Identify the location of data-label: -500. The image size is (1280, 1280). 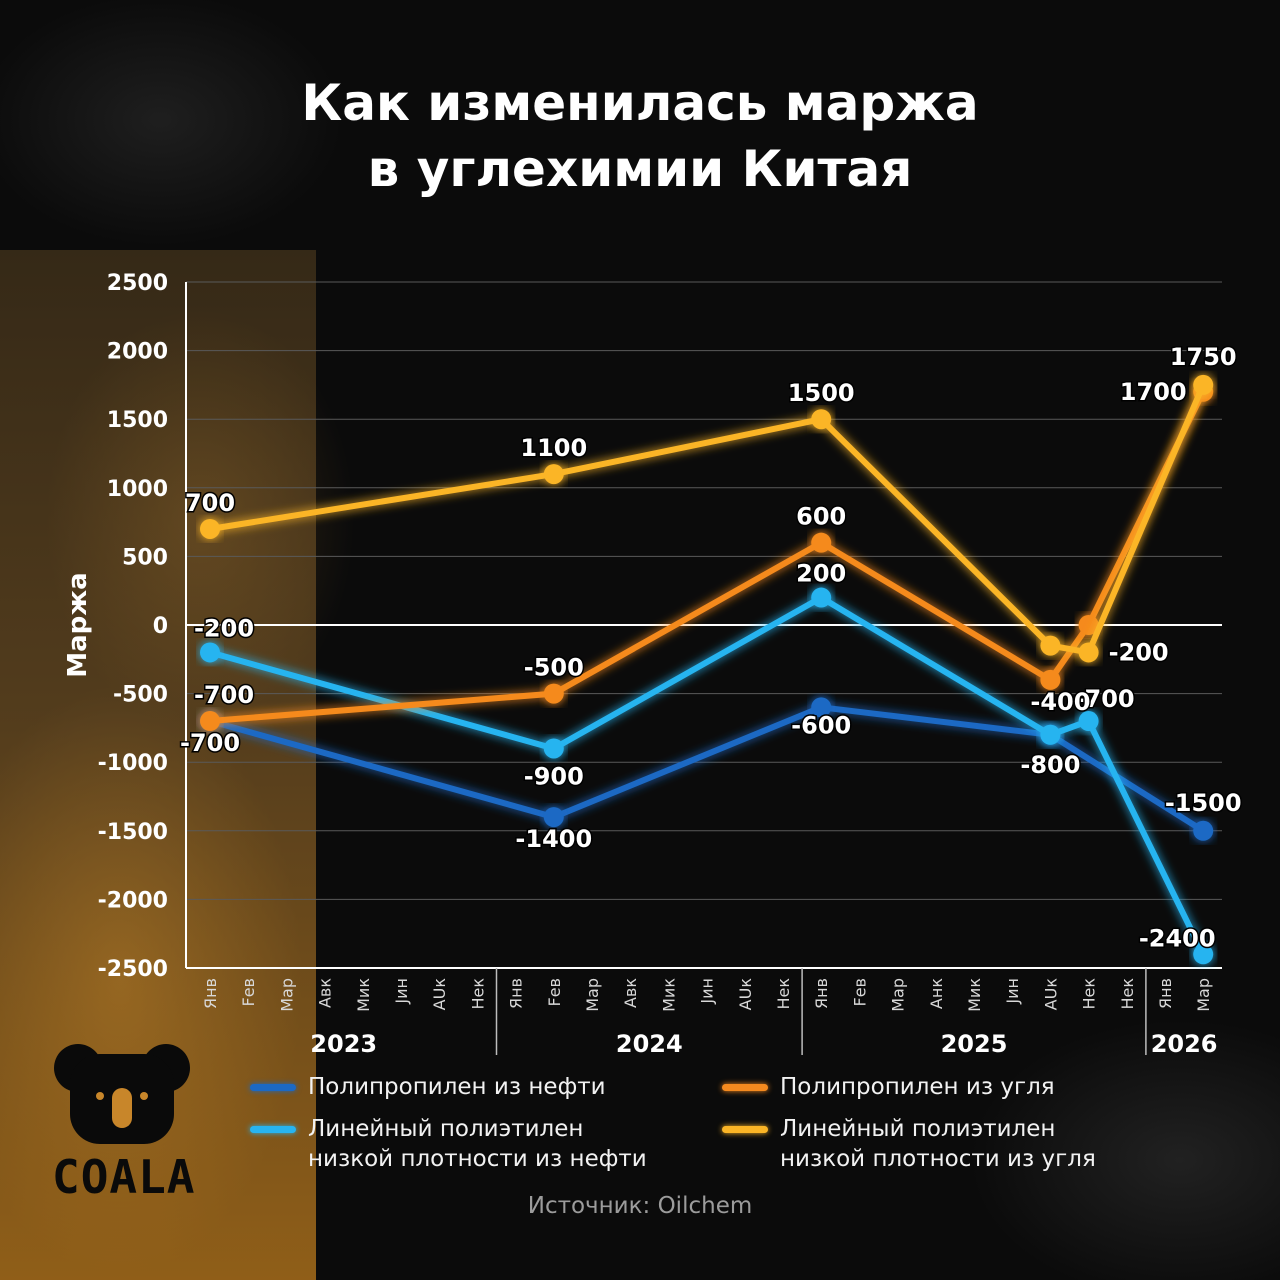
(554, 668).